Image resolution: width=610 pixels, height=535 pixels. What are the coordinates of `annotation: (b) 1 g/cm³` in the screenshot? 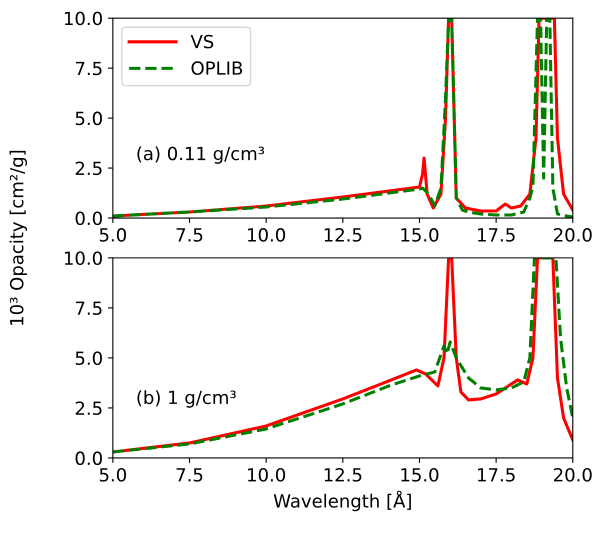 It's located at (186, 399).